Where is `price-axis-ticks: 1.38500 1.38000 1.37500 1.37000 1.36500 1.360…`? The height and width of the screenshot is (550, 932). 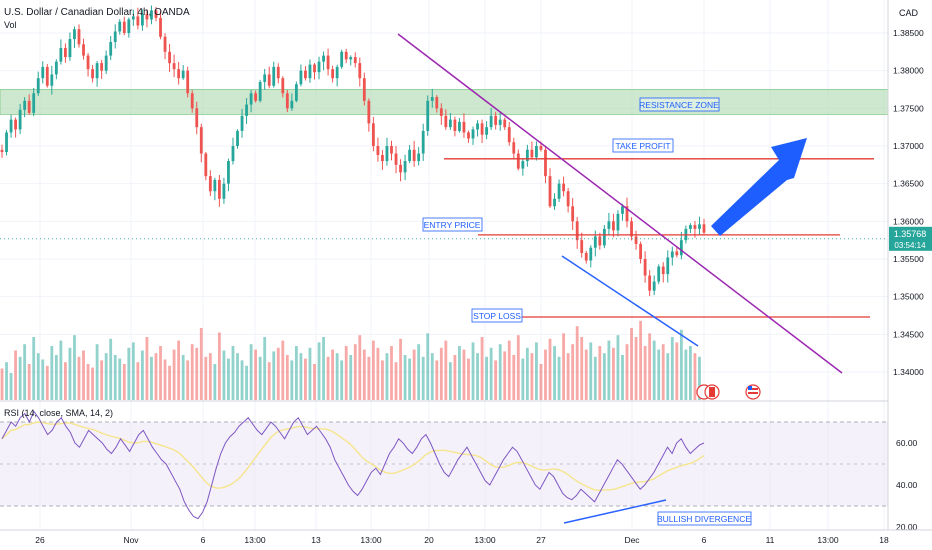 price-axis-ticks: 1.38500 1.38000 1.37500 1.37000 1.36500 1.360… is located at coordinates (908, 202).